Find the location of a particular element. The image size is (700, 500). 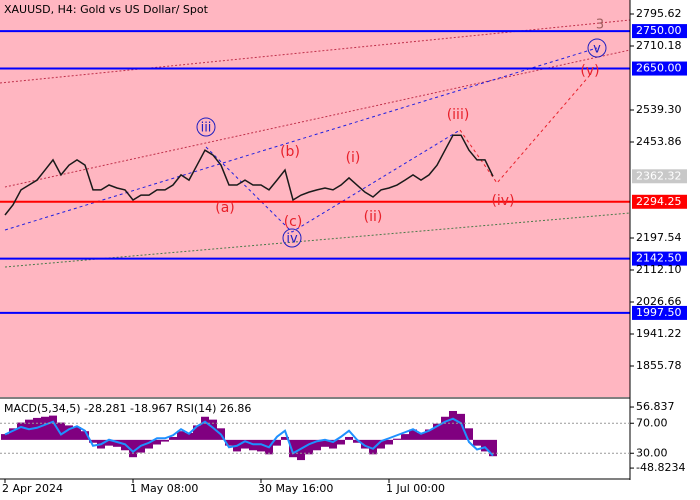

level-label: 2750.00 is located at coordinates (659, 30).